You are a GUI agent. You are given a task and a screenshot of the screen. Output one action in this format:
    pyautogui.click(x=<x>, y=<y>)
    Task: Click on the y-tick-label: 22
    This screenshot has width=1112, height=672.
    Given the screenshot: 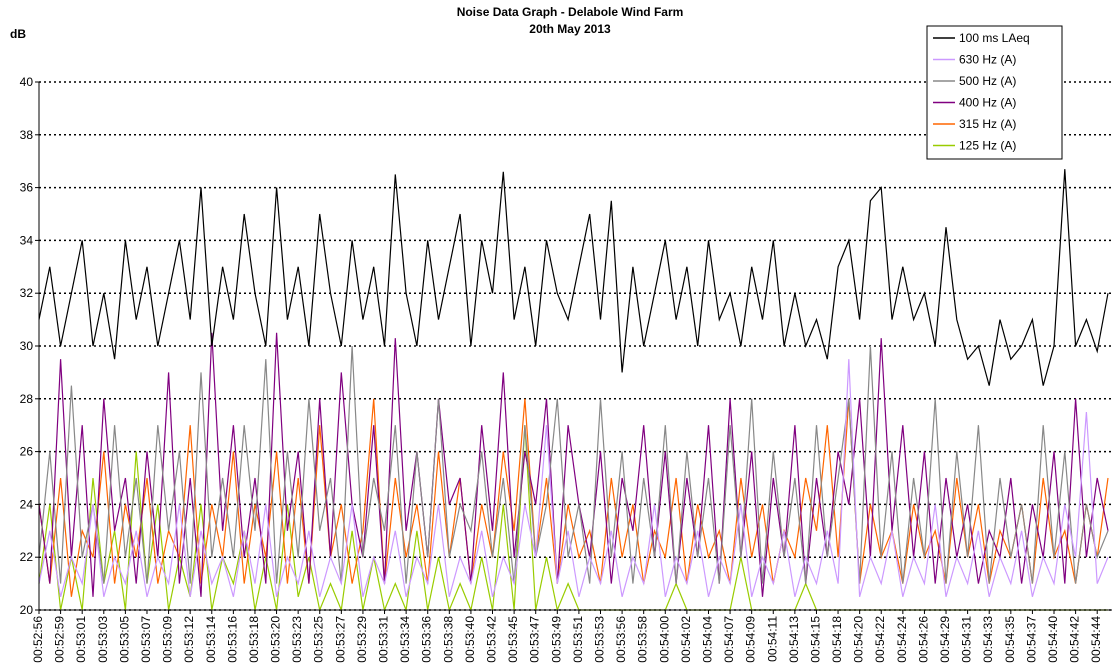 What is the action you would take?
    pyautogui.click(x=27, y=557)
    